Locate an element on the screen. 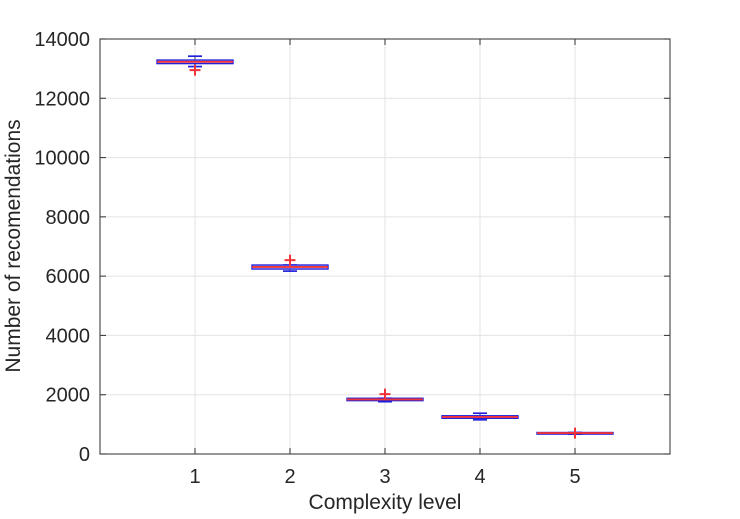 The width and height of the screenshot is (740, 519). x-axis-label: Complexity level is located at coordinates (385, 502).